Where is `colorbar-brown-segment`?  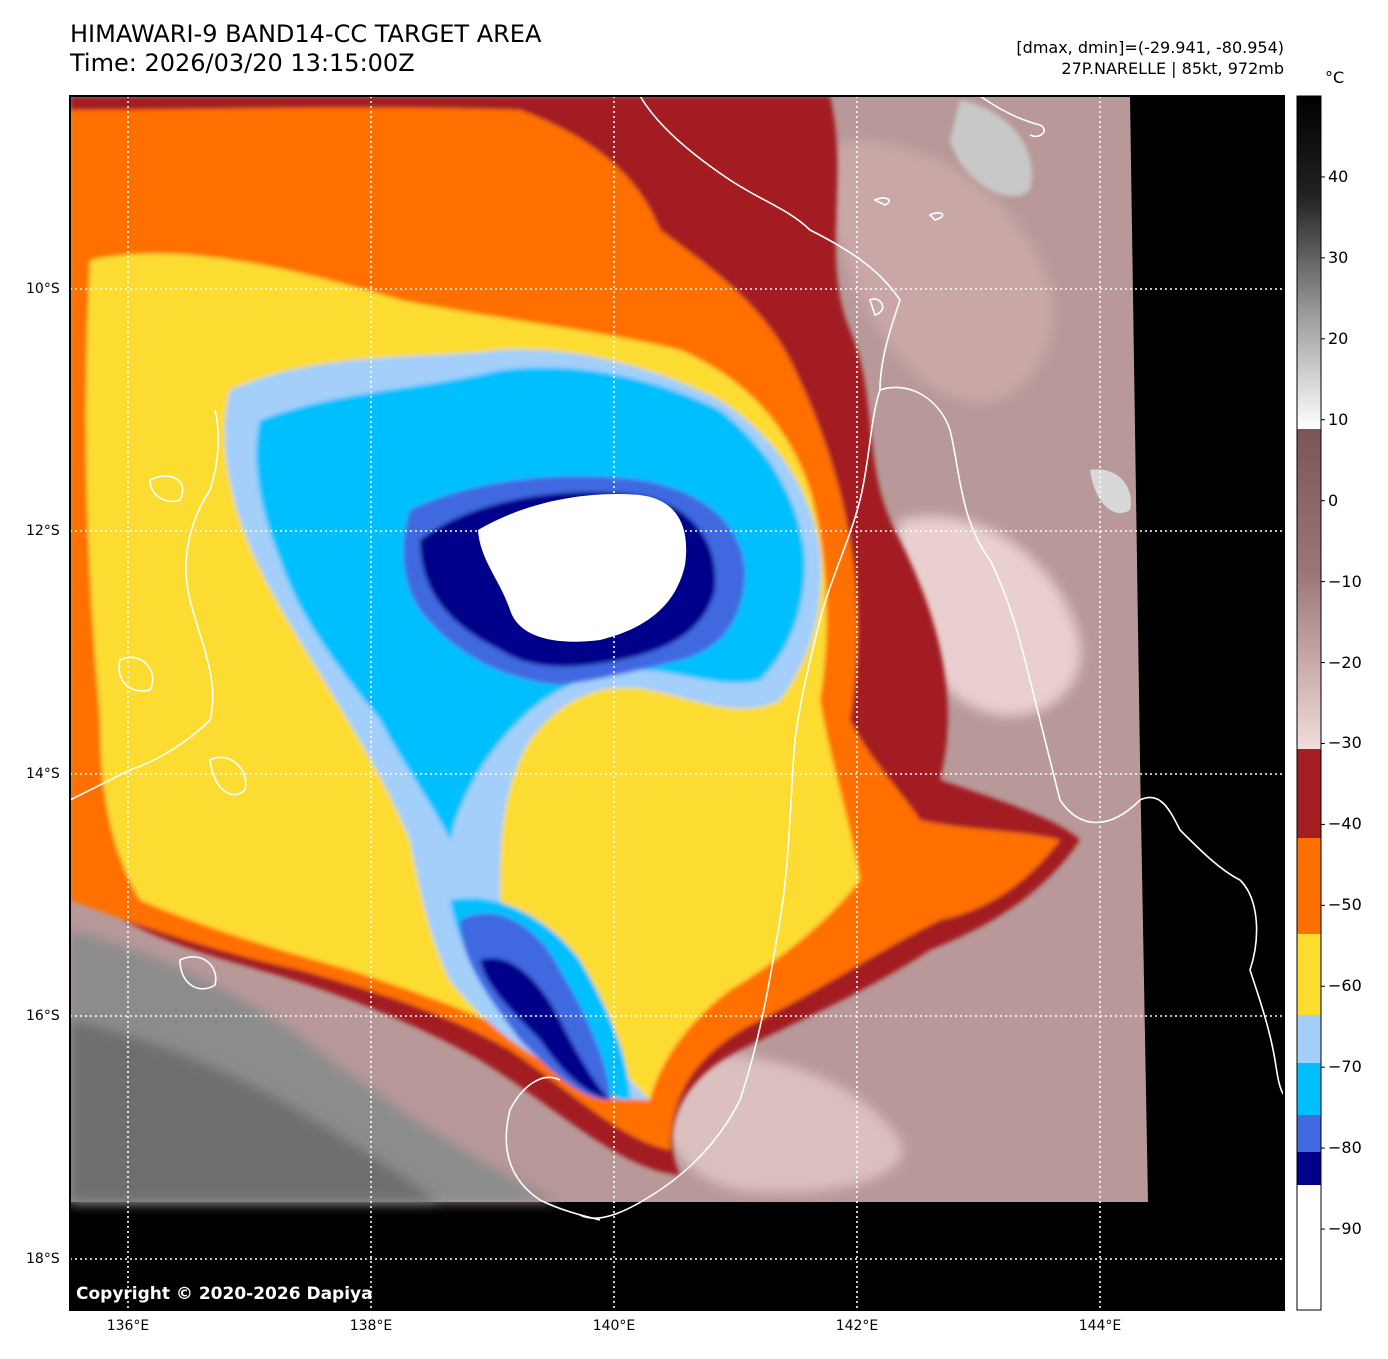 colorbar-brown-segment is located at coordinates (1309, 589).